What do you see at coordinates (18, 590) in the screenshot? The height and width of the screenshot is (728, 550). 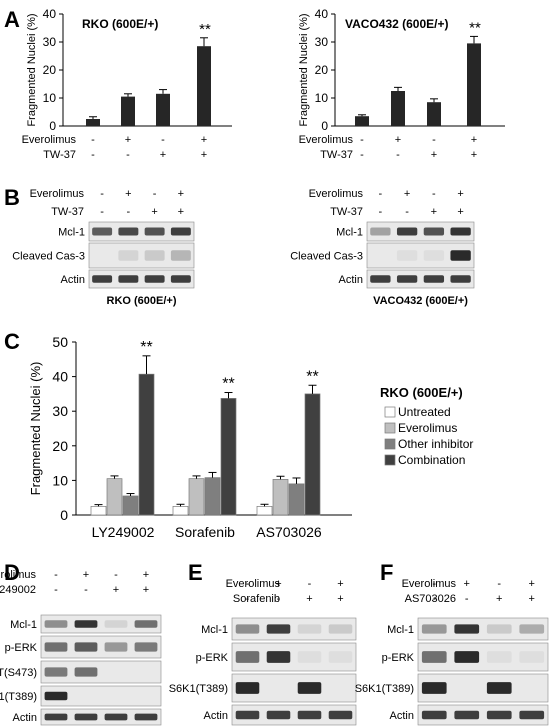 I see `treatment-label: LY249002` at bounding box center [18, 590].